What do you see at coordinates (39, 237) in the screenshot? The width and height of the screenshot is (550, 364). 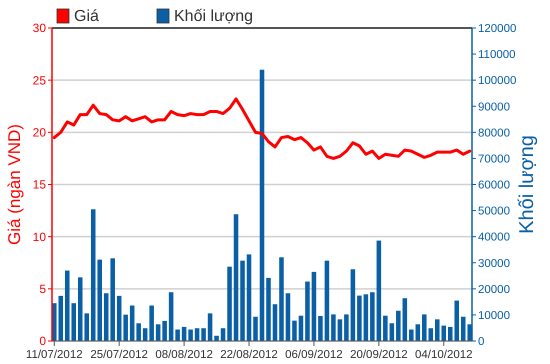 I see `y-tick-label: 10` at bounding box center [39, 237].